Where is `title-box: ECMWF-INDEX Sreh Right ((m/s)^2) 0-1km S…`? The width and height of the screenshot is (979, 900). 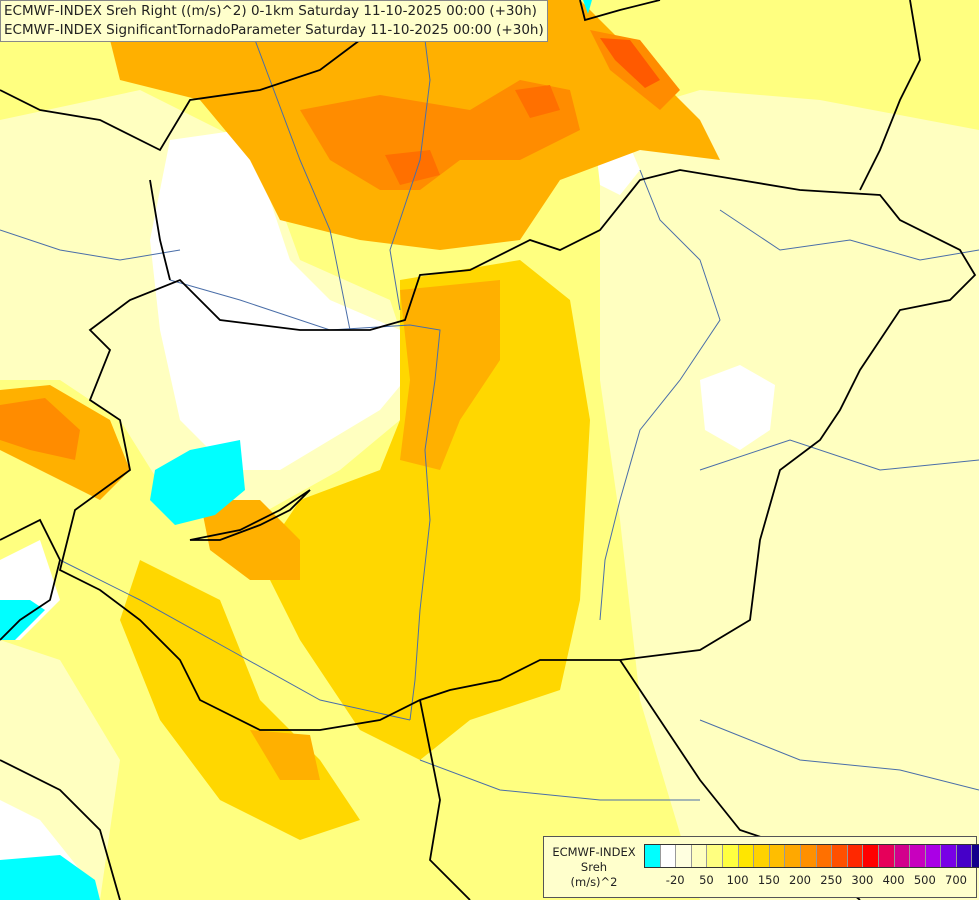 title-box: ECMWF-INDEX Sreh Right ((m/s)^2) 0-1km S… is located at coordinates (274, 21).